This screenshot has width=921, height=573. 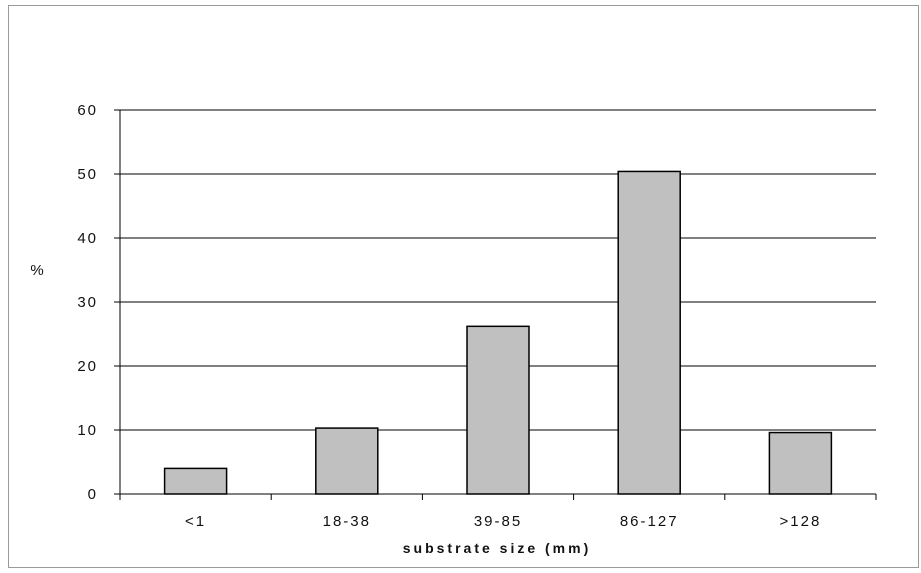 What do you see at coordinates (93, 494) in the screenshot?
I see `y-tick-label: 0` at bounding box center [93, 494].